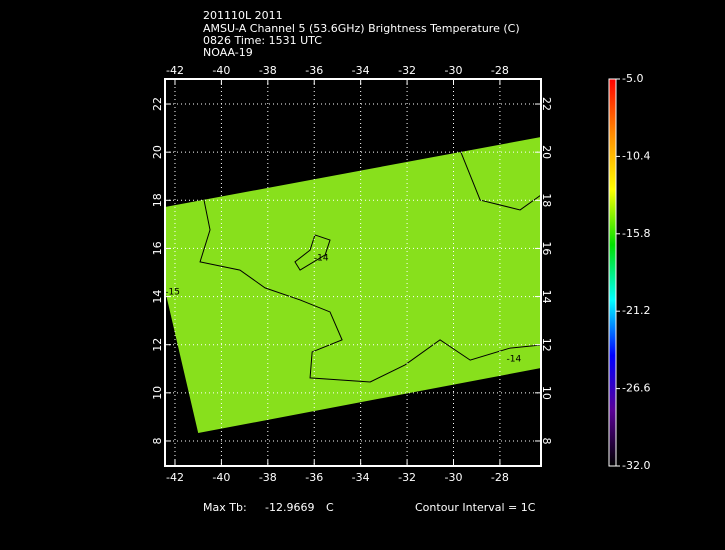  I want to click on colorbar-tick-label: -32.0, so click(636, 465).